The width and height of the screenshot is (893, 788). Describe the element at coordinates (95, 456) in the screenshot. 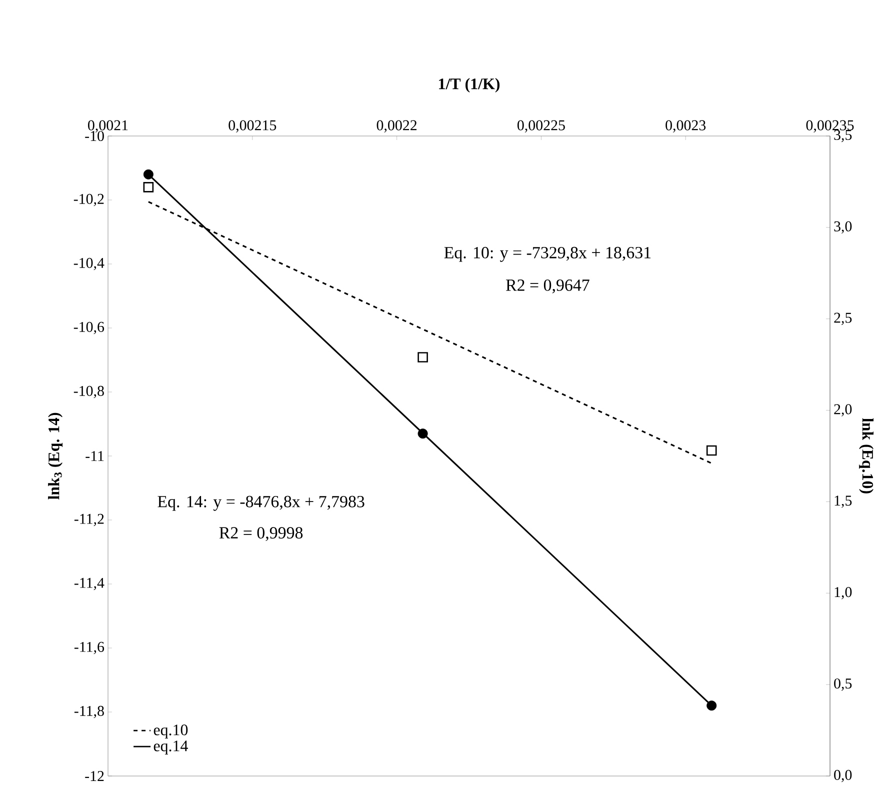

I see `y-tick-label: -11` at that location.